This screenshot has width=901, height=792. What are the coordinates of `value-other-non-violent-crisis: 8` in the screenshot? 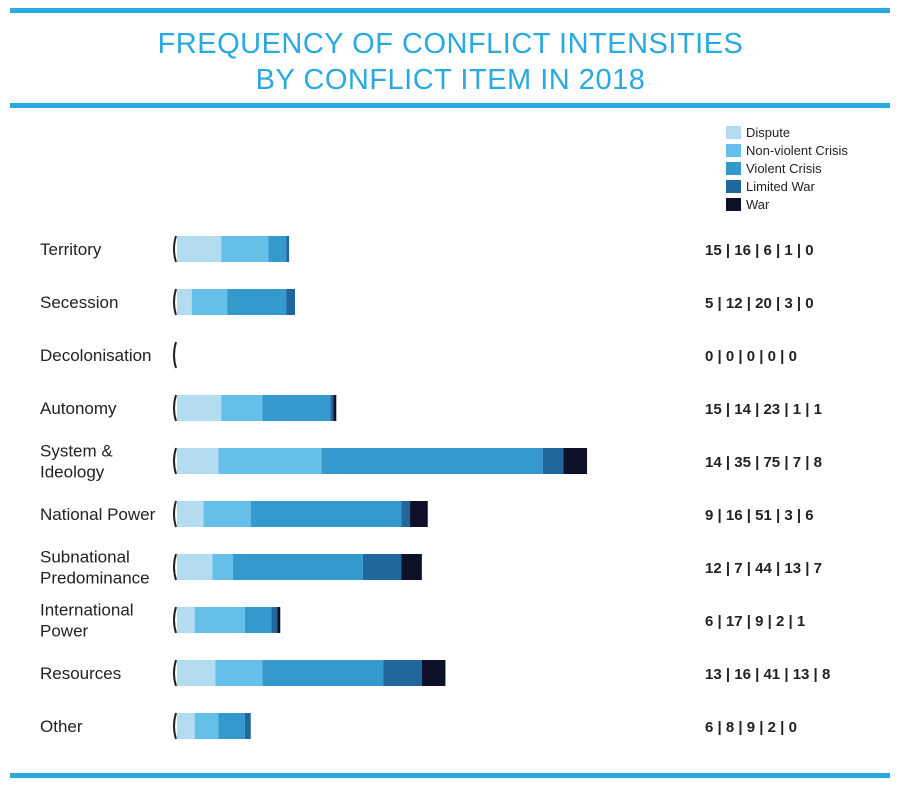 It's located at (730, 727).